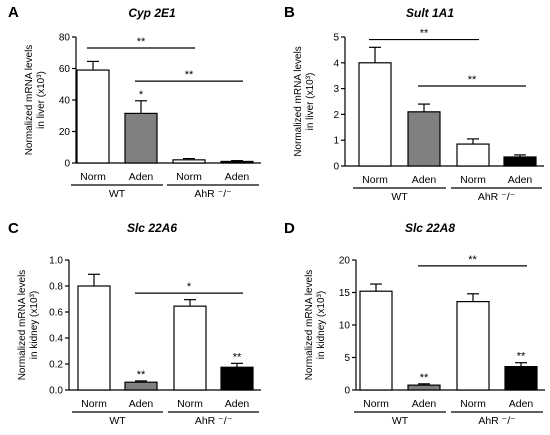 The height and width of the screenshot is (435, 550). What do you see at coordinates (56, 391) in the screenshot?
I see `y-tick-label: 0.0` at bounding box center [56, 391].